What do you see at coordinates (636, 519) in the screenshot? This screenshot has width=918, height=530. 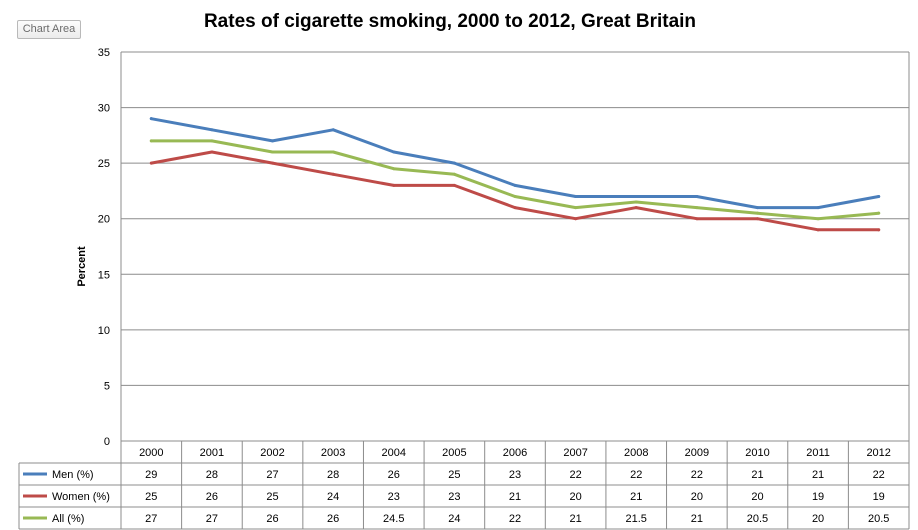 I see `data-table-cell: 21.5` at bounding box center [636, 519].